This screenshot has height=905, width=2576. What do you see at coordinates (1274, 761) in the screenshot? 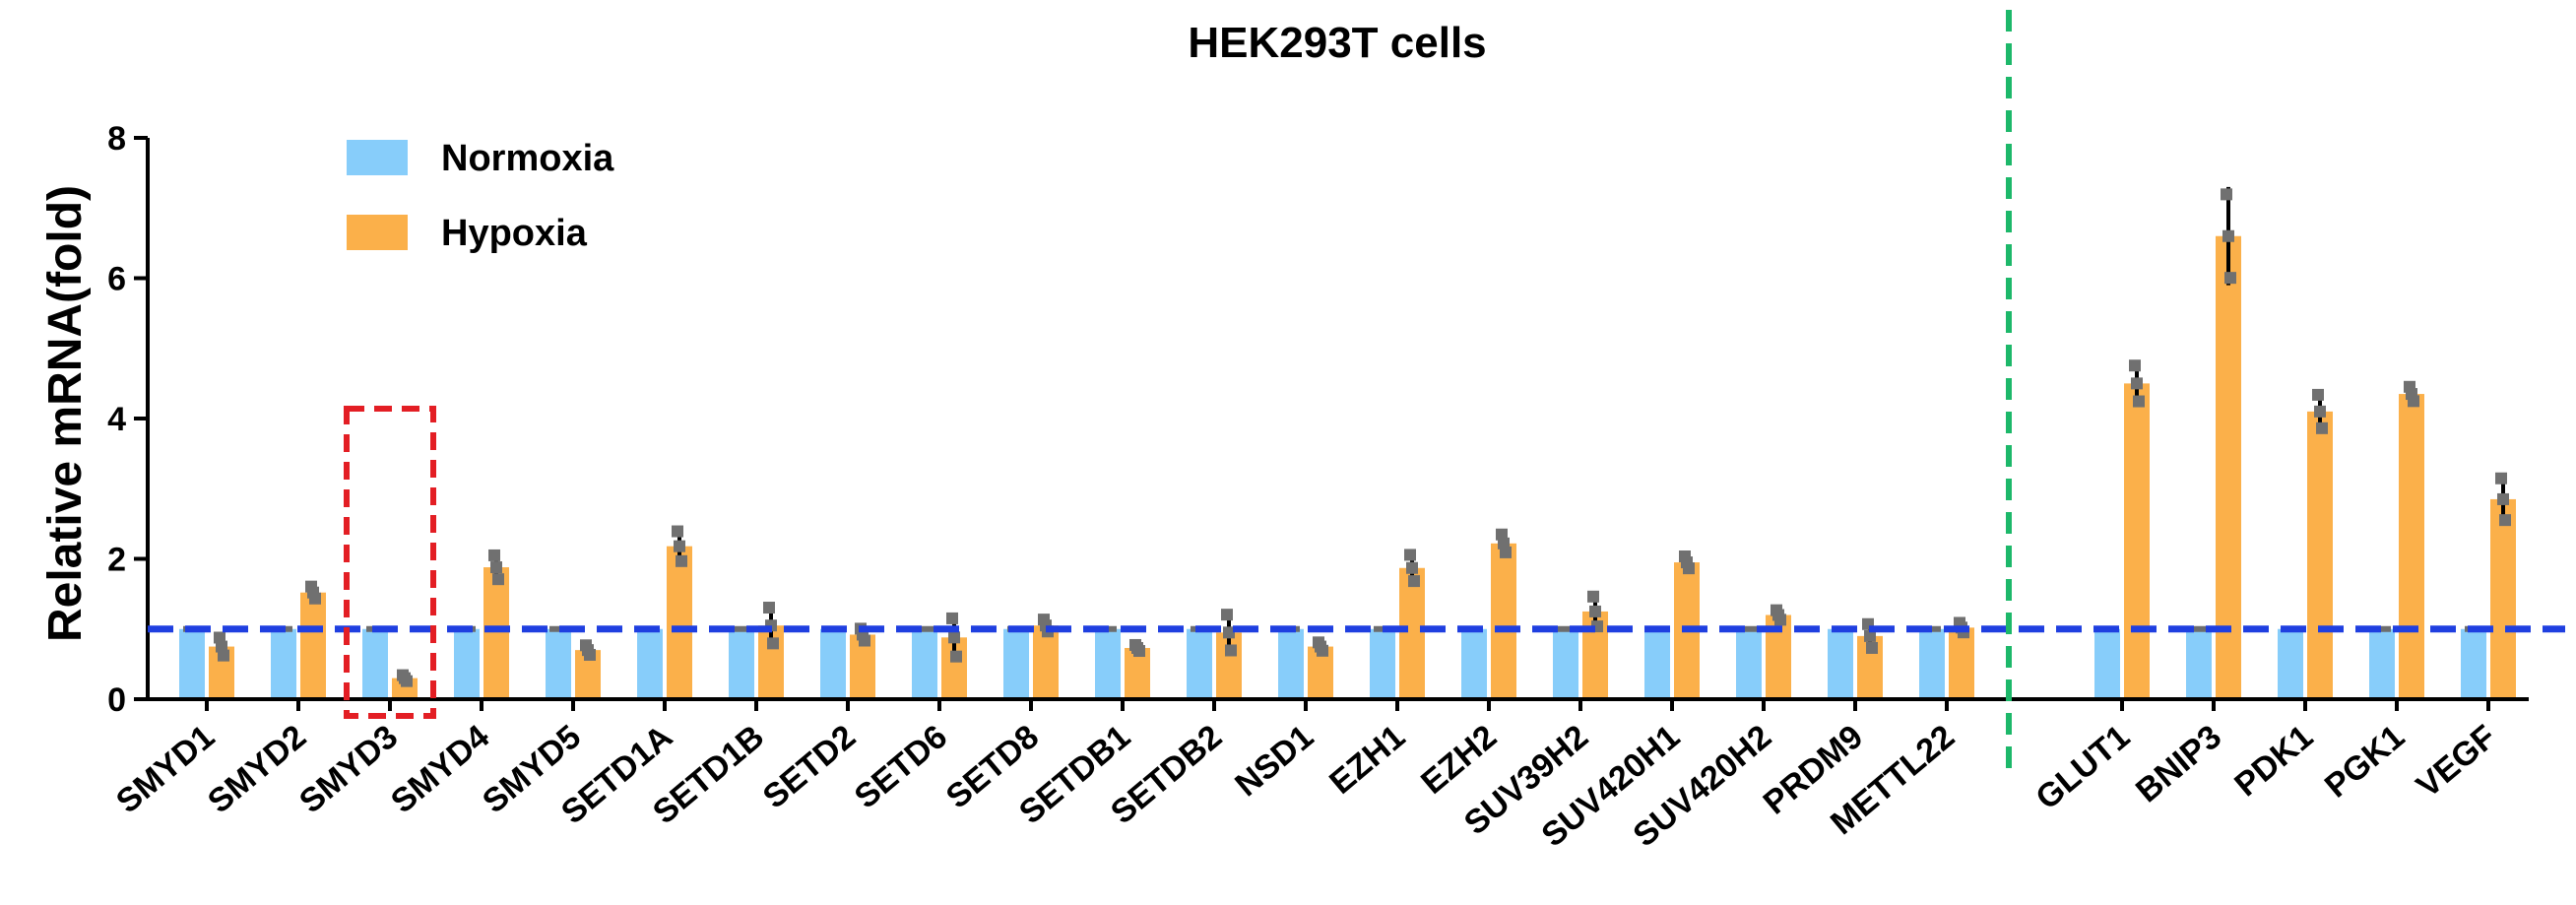
I see `x-tick-label-nsd1: NSD1` at bounding box center [1274, 761].